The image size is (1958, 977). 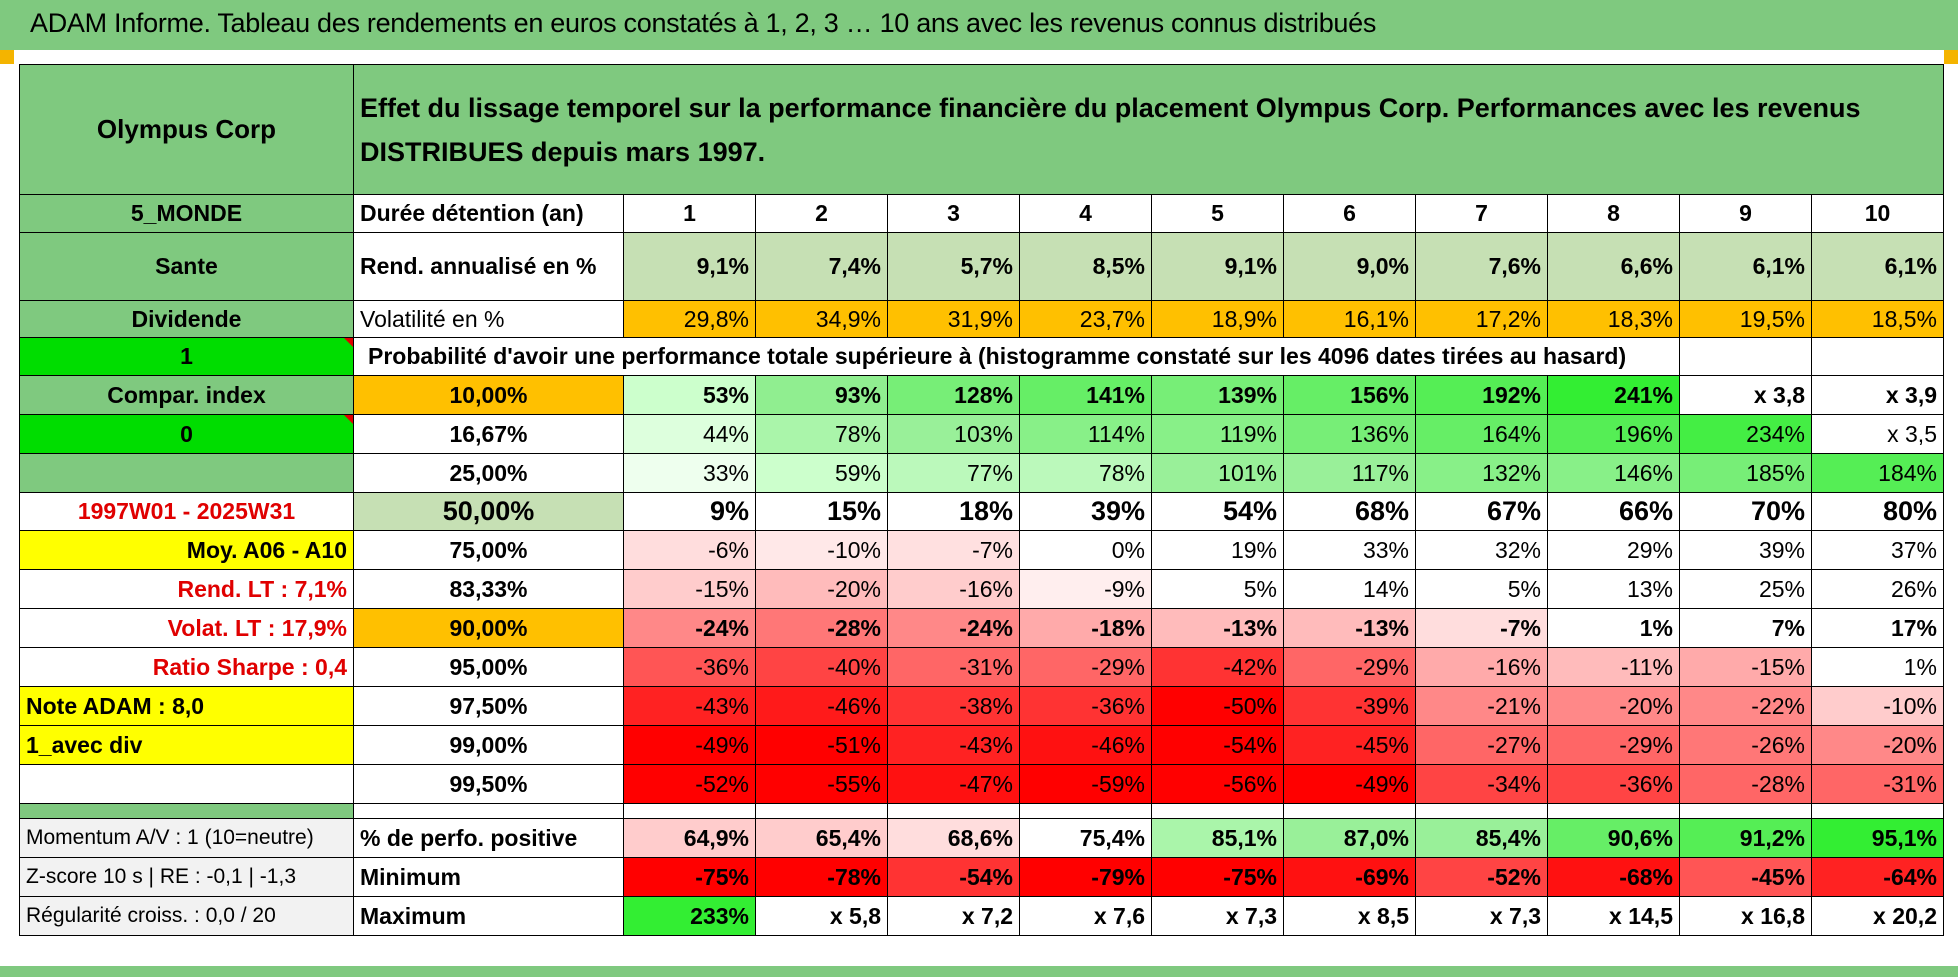 I want to click on moy-label: Moy. A06 - A10, so click(x=186, y=550).